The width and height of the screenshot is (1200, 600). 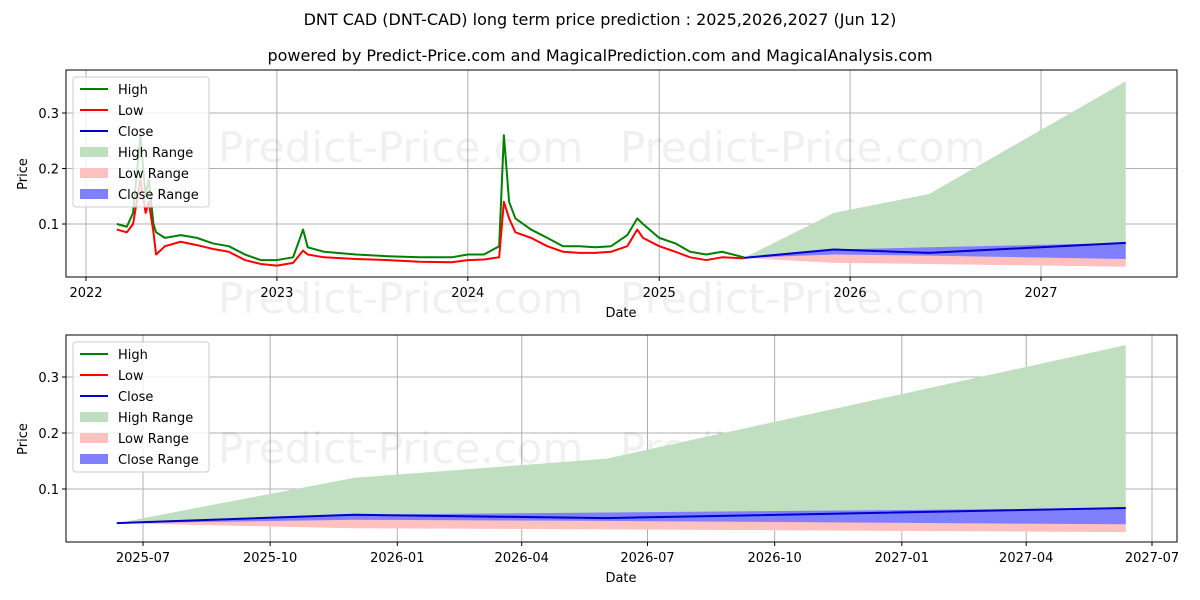 What do you see at coordinates (522, 558) in the screenshot?
I see `x-tick-label: 2026-04` at bounding box center [522, 558].